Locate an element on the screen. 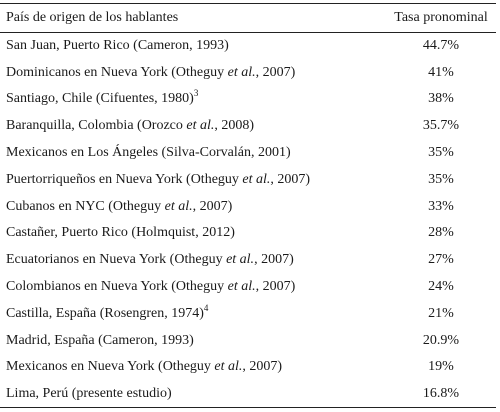 The width and height of the screenshot is (500, 412). rate-cell: 41% is located at coordinates (441, 72).